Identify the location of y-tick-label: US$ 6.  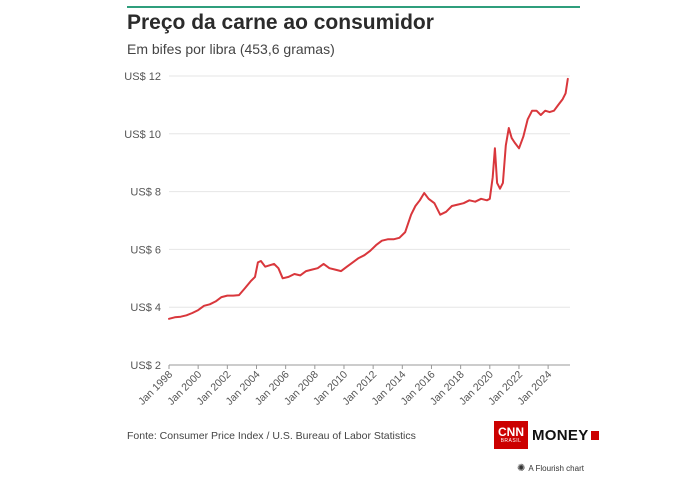
(145, 250).